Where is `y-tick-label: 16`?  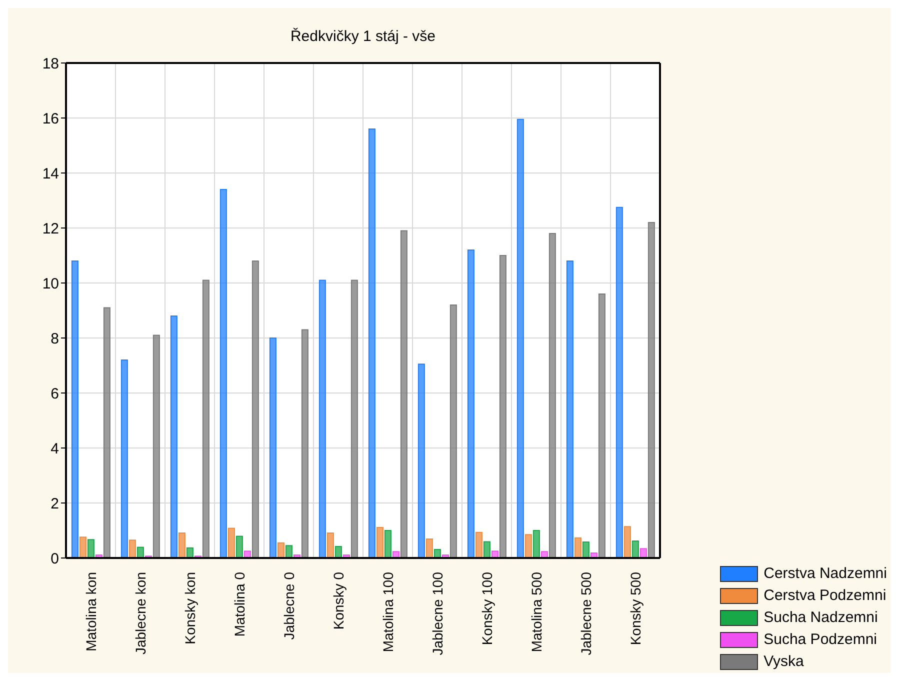 y-tick-label: 16 is located at coordinates (50, 119).